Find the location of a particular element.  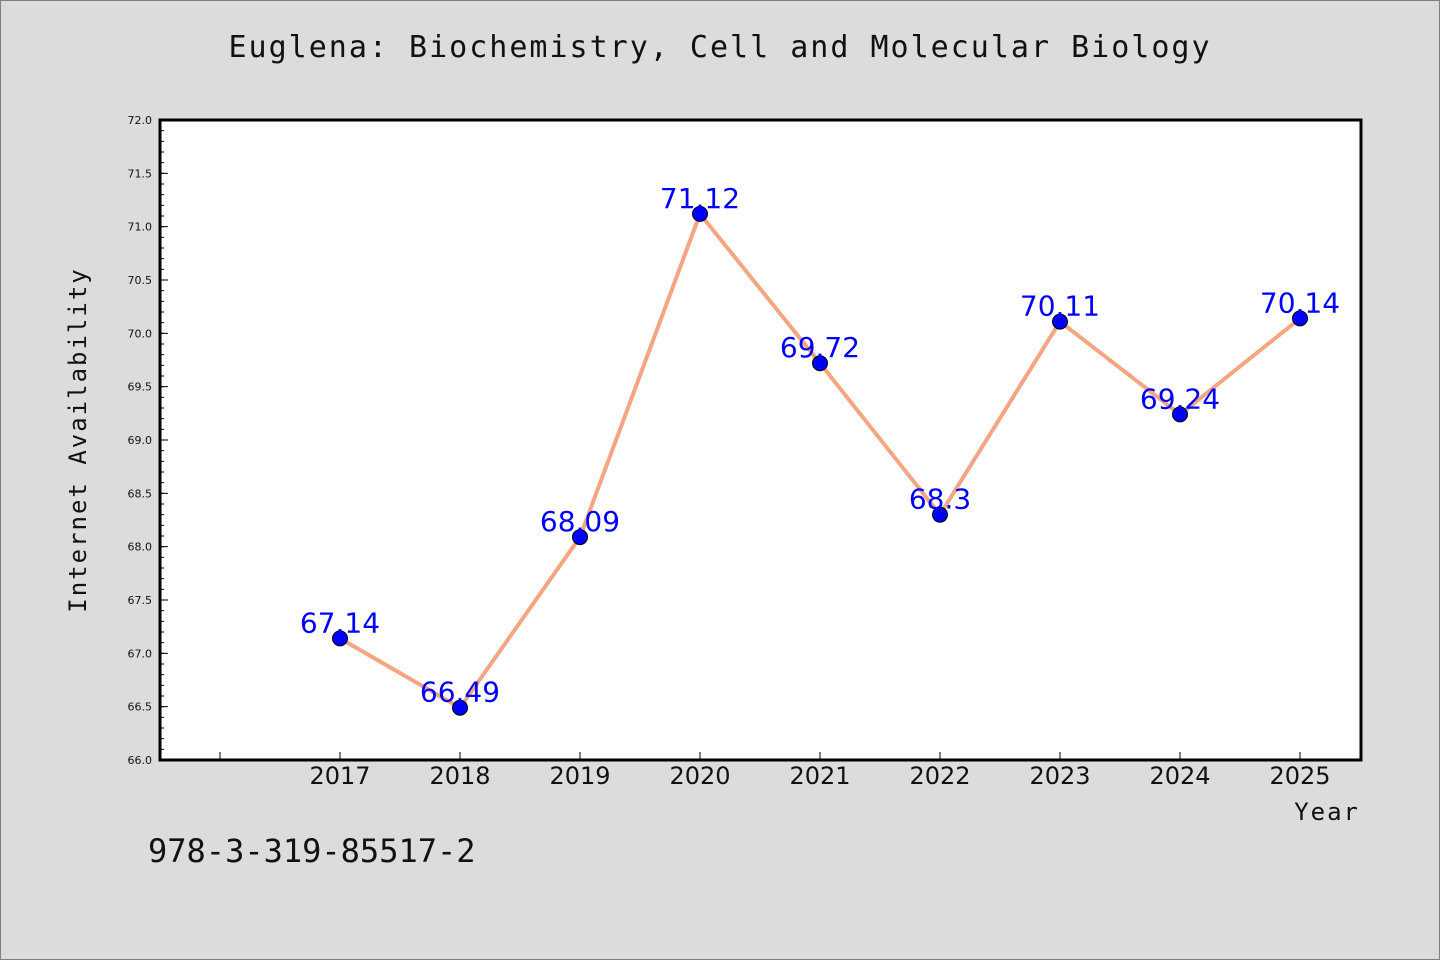

y-axis-label: Internet Availability is located at coordinates (78, 439).